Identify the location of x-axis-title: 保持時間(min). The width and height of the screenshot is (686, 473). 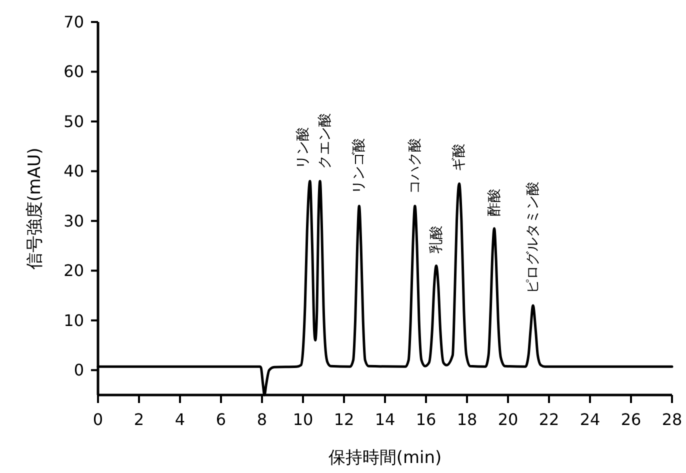
(385, 458).